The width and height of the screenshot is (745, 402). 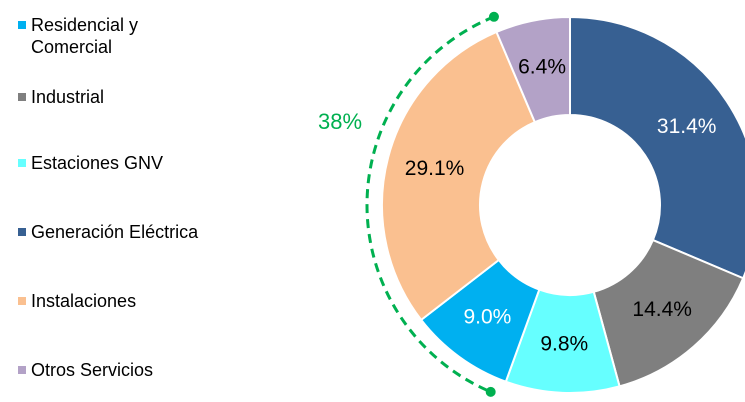 What do you see at coordinates (435, 168) in the screenshot?
I see `value-label: 29.1%` at bounding box center [435, 168].